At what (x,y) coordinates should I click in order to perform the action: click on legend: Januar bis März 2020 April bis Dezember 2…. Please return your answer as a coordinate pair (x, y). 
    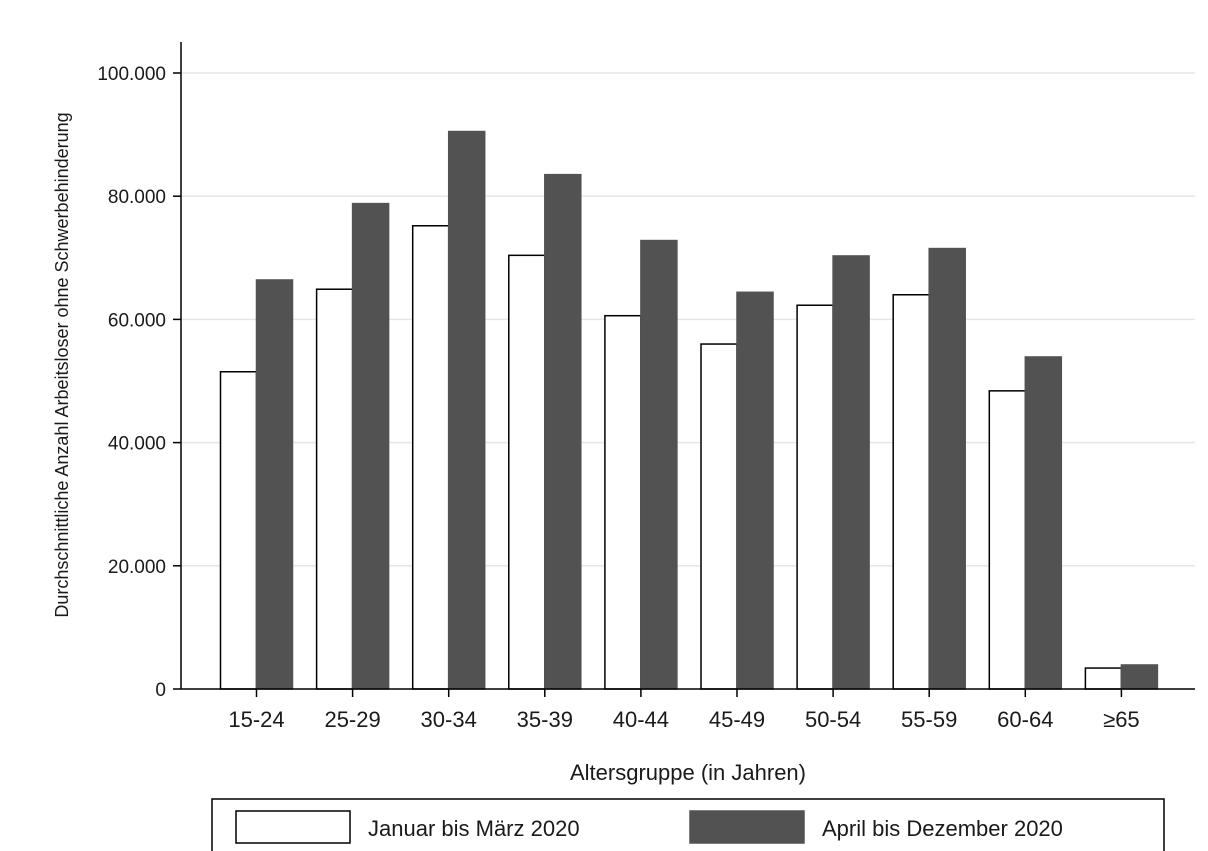
    Looking at the image, I should click on (688, 824).